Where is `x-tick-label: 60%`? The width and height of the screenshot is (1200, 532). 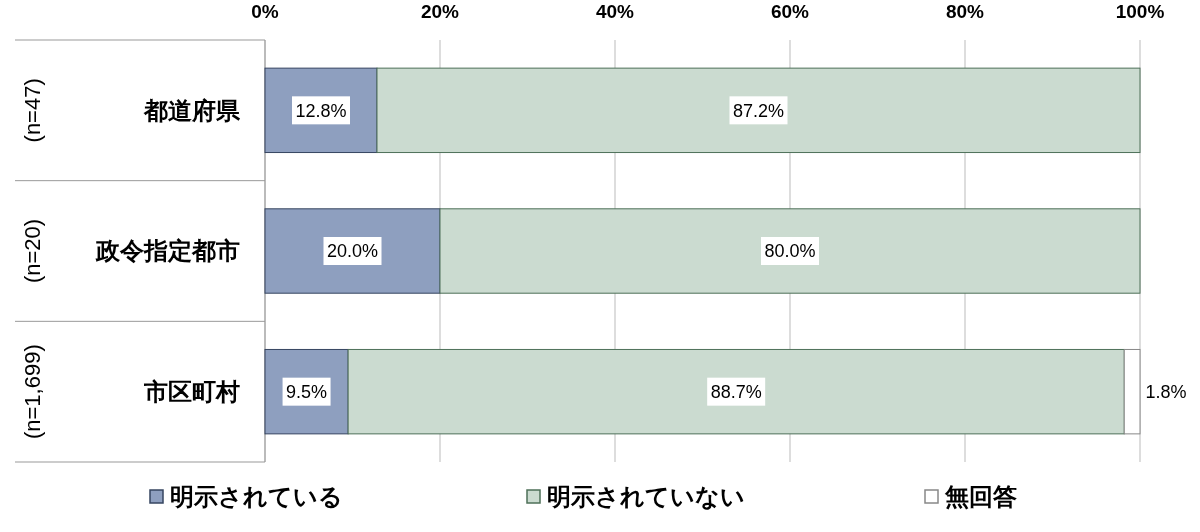
x-tick-label: 60% is located at coordinates (790, 11).